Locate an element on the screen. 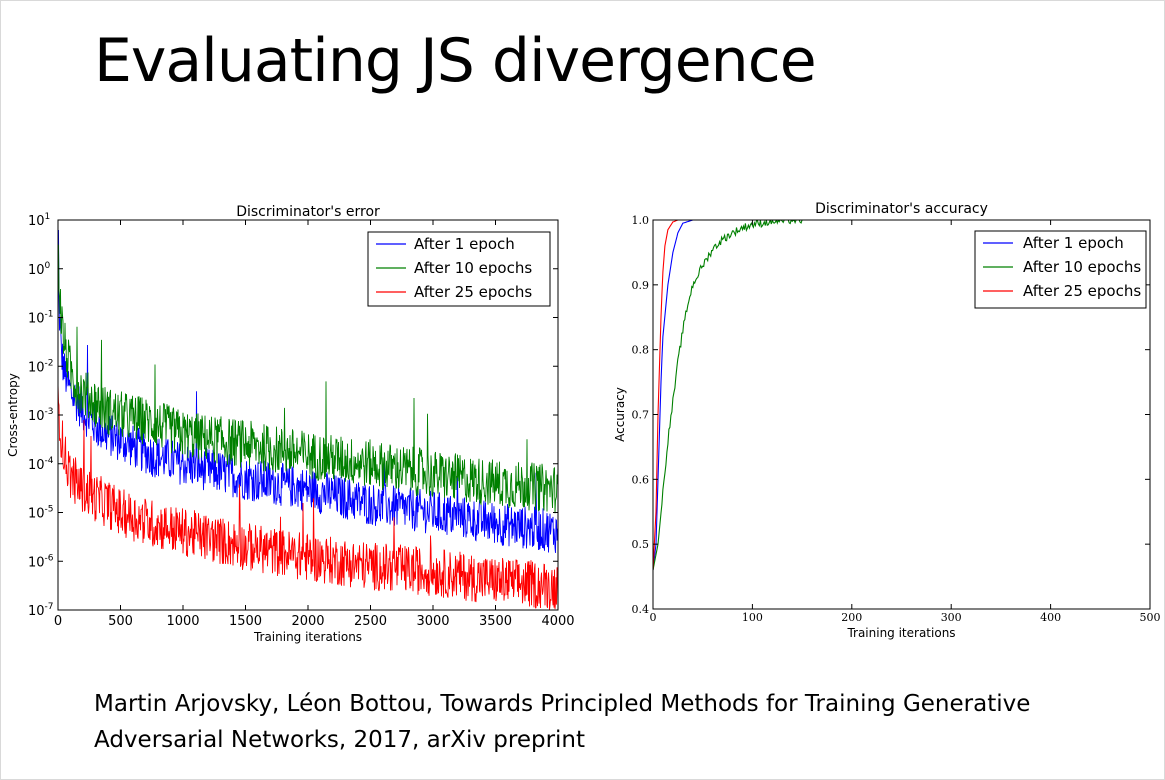 The height and width of the screenshot is (780, 1165). y-tick-label: 10⁻⁵ is located at coordinates (41, 513).